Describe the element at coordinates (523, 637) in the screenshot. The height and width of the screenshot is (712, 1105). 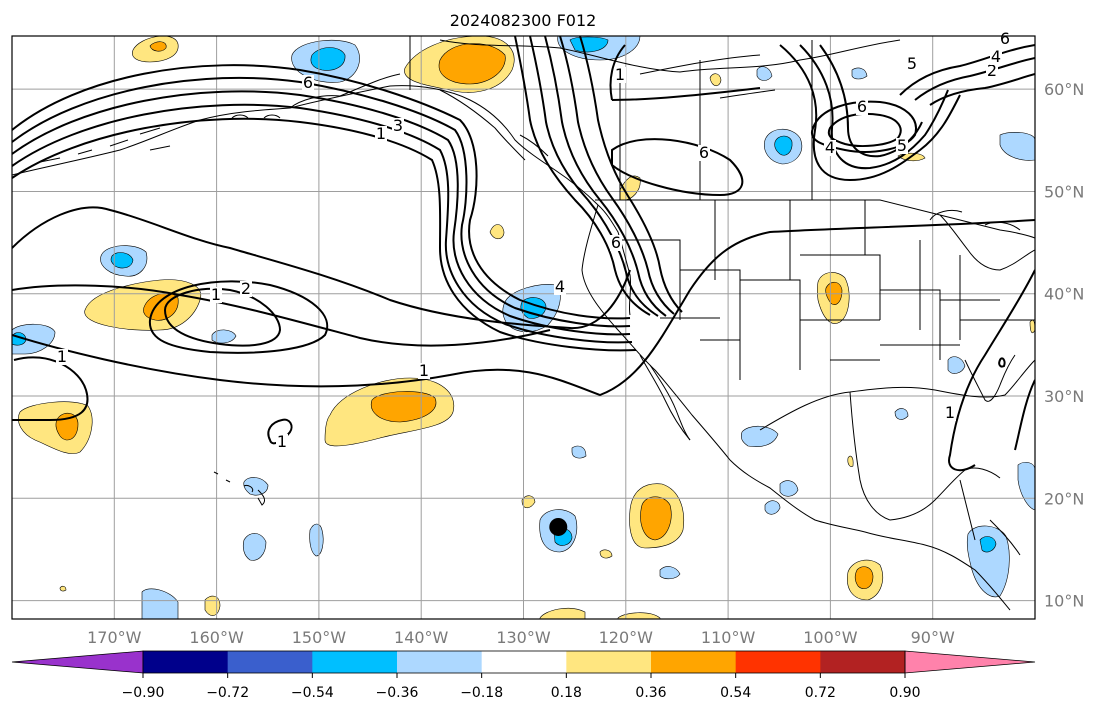
I see `longitude-tick-label: 130°W` at that location.